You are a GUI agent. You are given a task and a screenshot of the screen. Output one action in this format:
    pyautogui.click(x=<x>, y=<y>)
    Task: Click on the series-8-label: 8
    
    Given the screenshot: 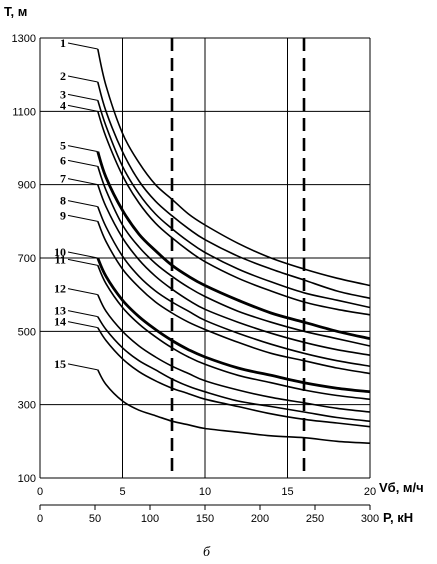 What is the action you would take?
    pyautogui.click(x=63, y=201)
    